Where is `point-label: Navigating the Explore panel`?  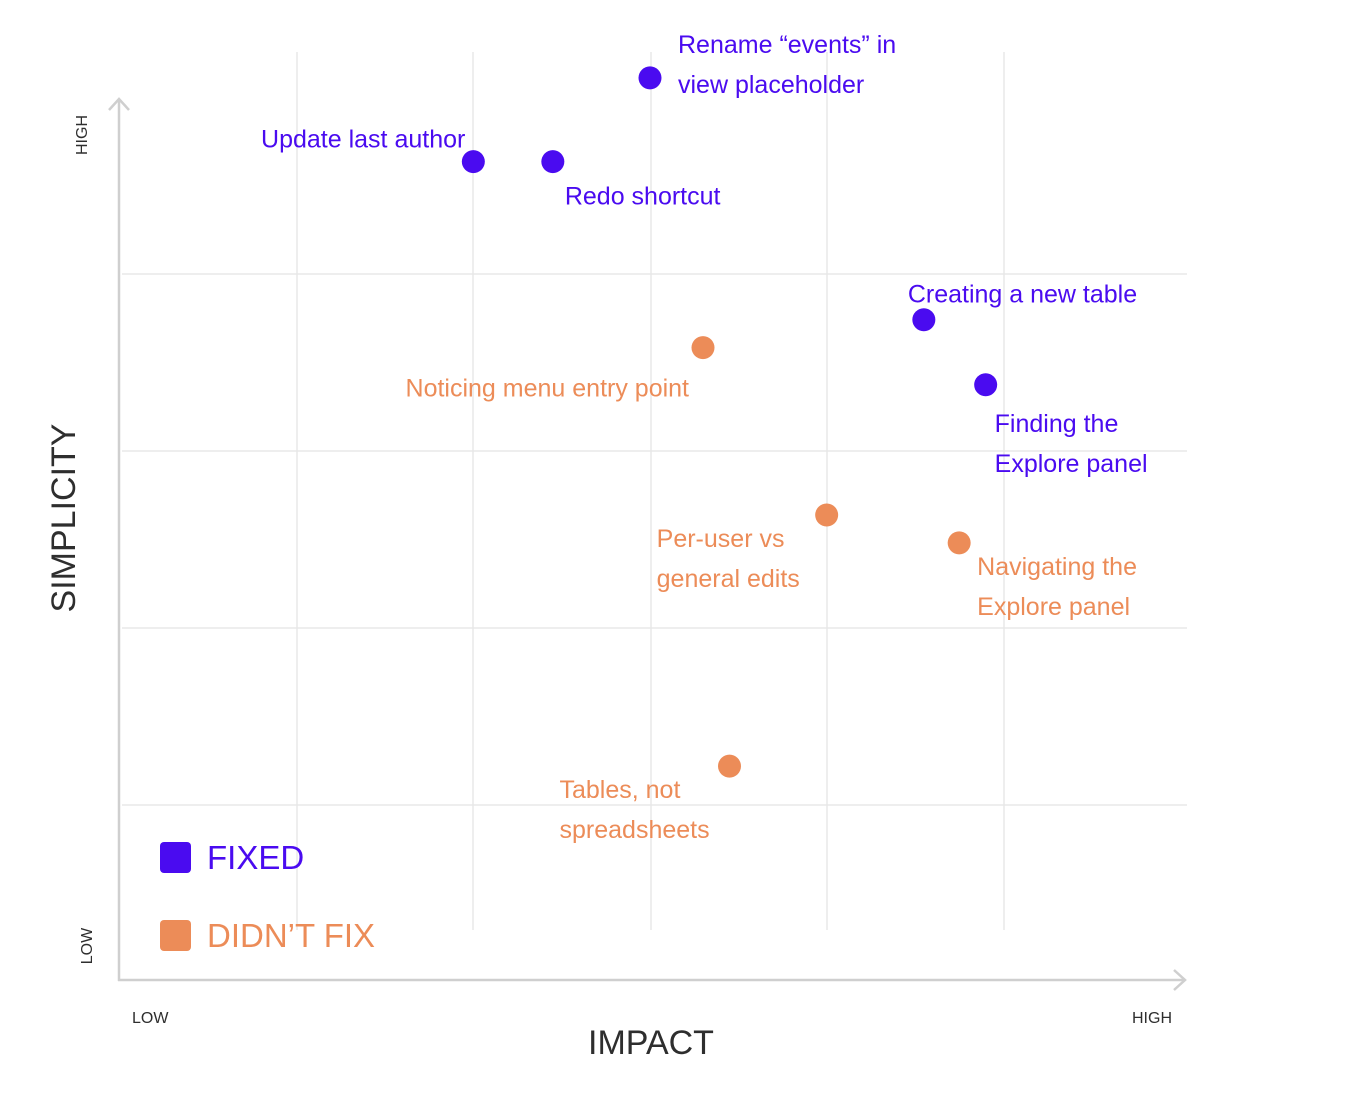
point-label: Navigating the Explore panel is located at coordinates (1057, 587).